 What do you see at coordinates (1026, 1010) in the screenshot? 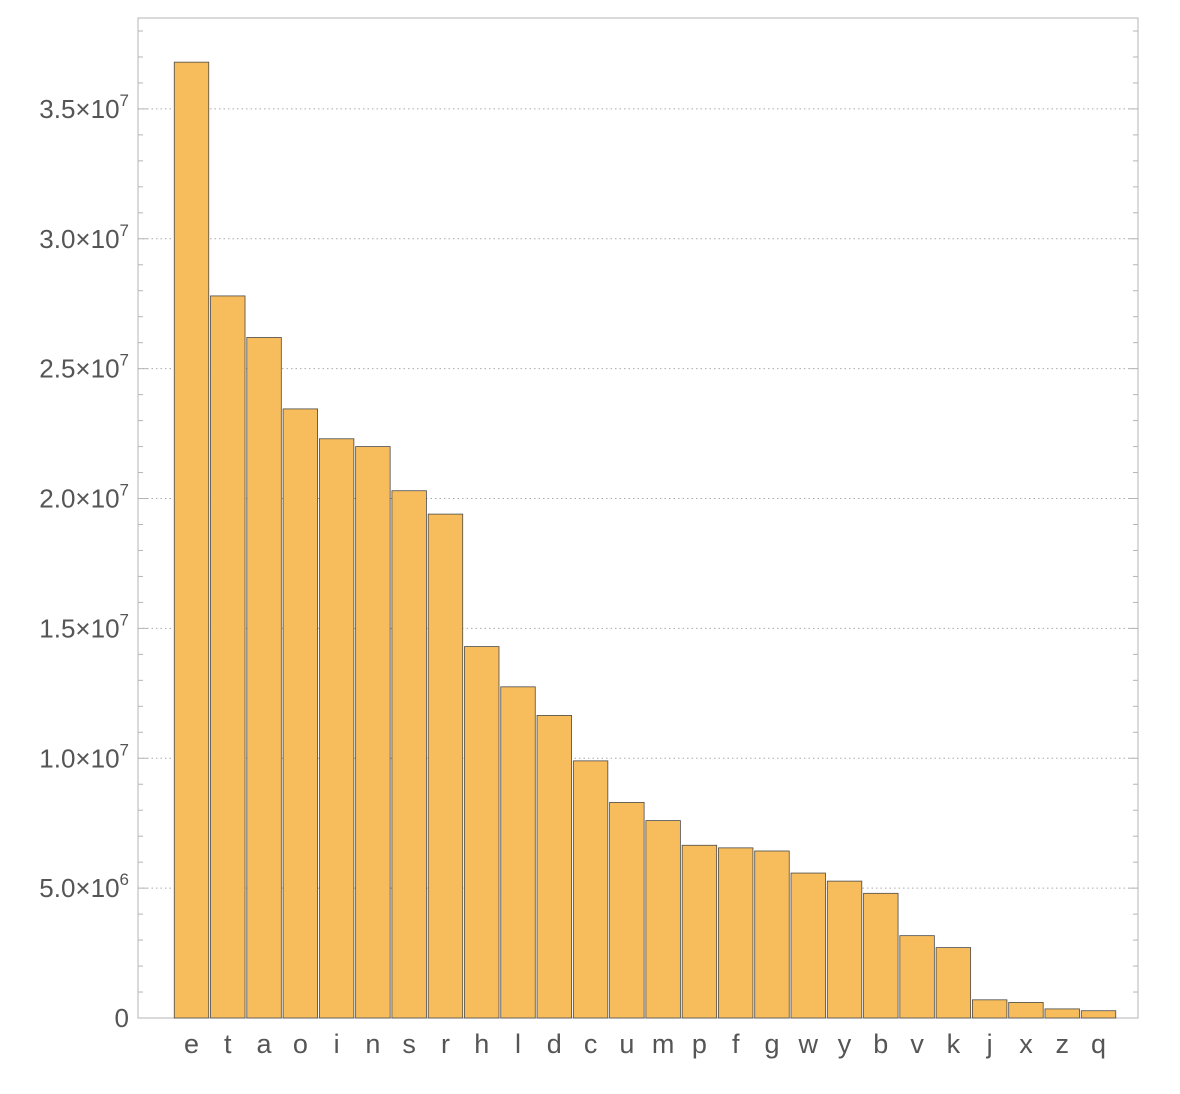
I see `bar-x` at bounding box center [1026, 1010].